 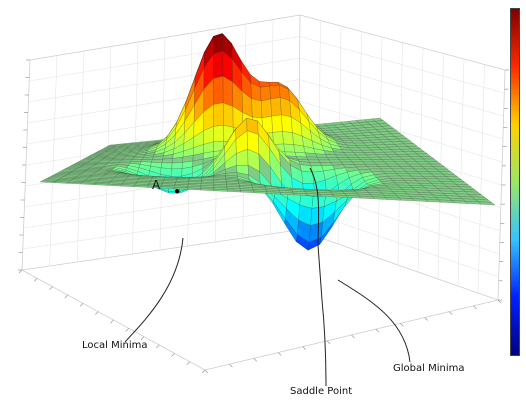 What do you see at coordinates (429, 368) in the screenshot?
I see `global-minima-label: Global Minima` at bounding box center [429, 368].